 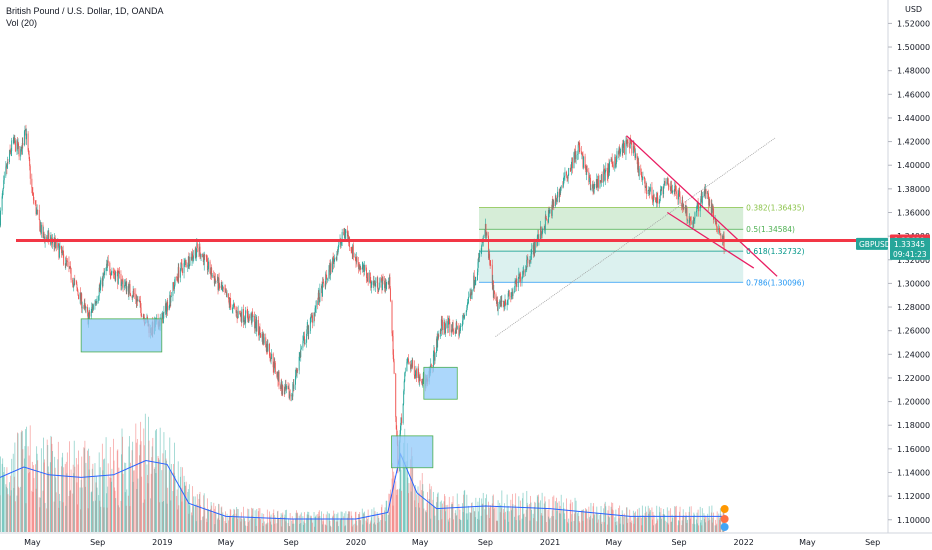 I want to click on volume-indicator-label: Vol (20), so click(x=22, y=23).